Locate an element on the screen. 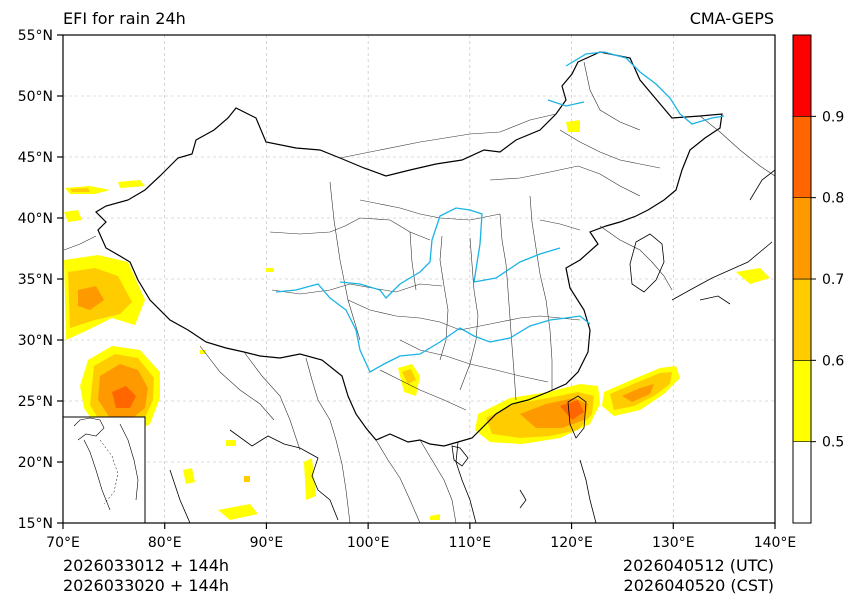 This screenshot has height=608, width=860. valid-time-block: 2026040512 (UTC) 2026040520 (CST) is located at coordinates (698, 576).